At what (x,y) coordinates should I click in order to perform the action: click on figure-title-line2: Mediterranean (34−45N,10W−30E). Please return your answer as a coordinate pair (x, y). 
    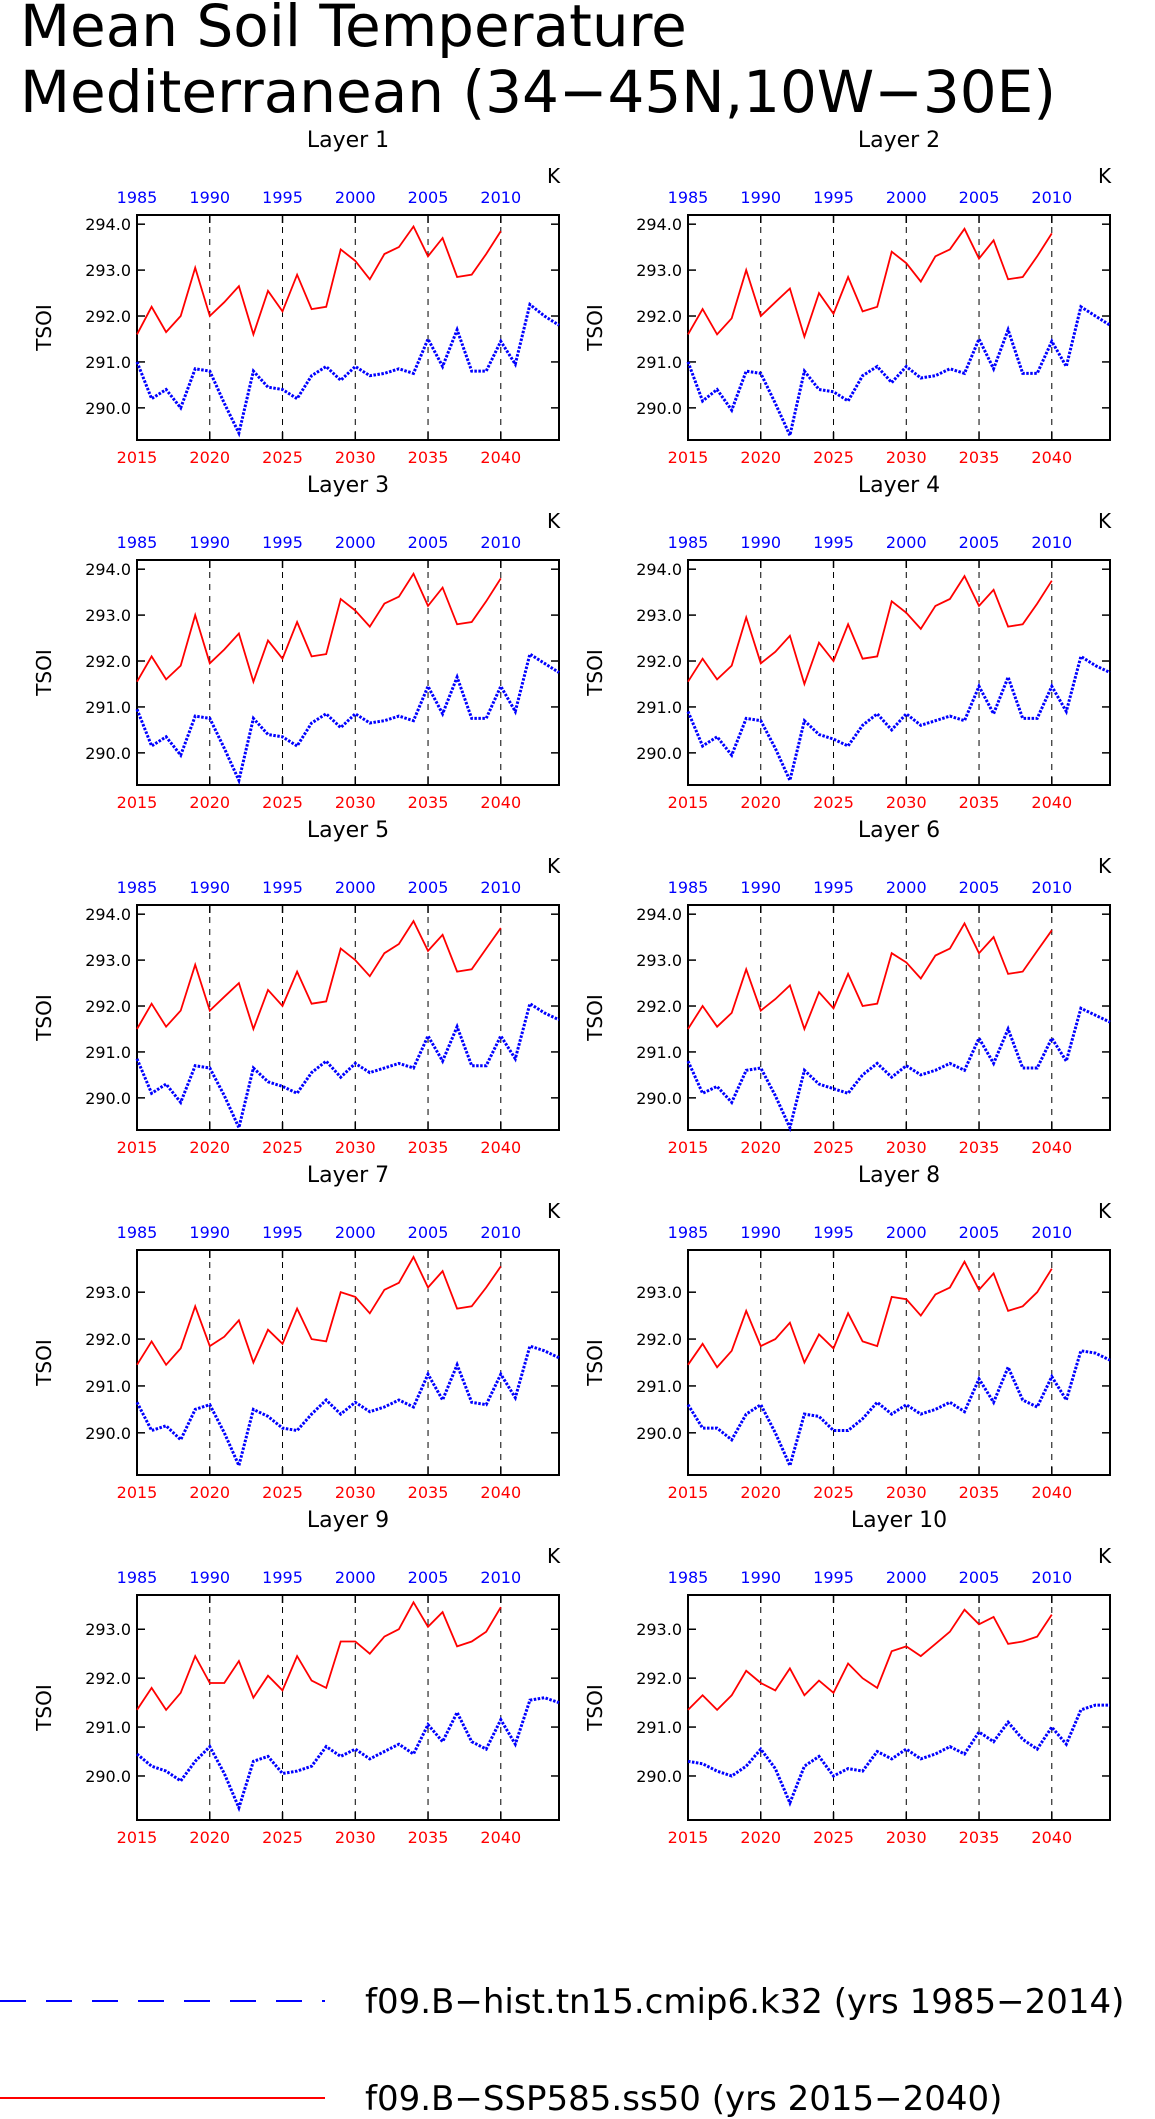
    Looking at the image, I should click on (538, 92).